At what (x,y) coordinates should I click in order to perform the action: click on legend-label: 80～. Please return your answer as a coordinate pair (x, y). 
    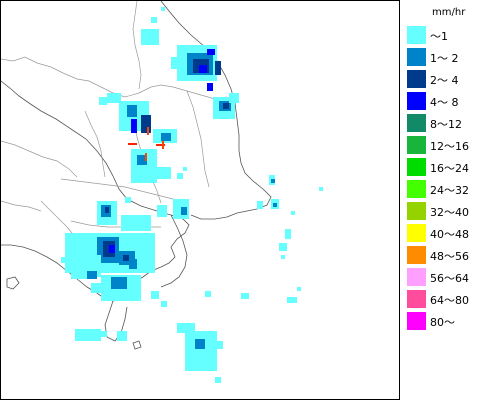
    Looking at the image, I should click on (442, 322).